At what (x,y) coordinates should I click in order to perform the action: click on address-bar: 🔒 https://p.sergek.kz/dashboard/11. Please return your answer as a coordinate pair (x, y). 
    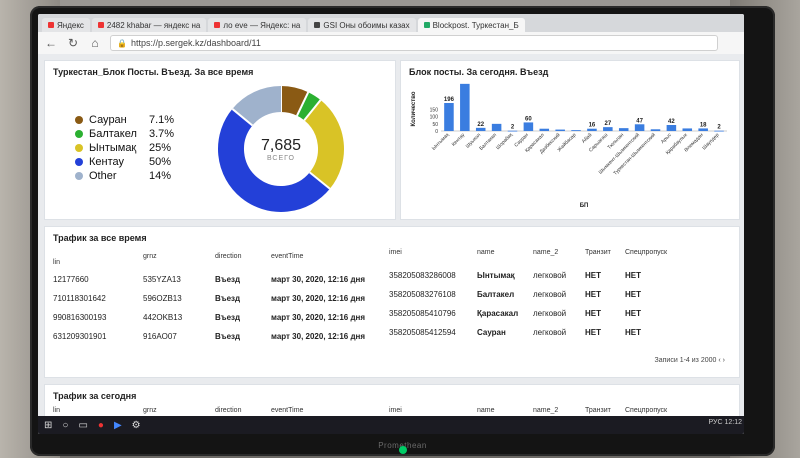
    Looking at the image, I should click on (414, 43).